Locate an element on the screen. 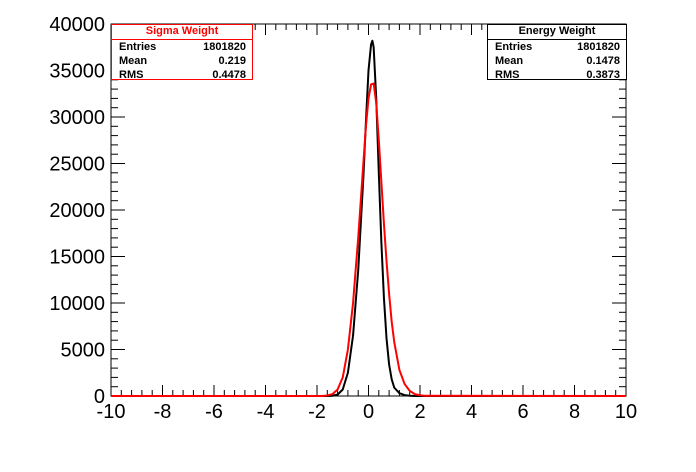 This screenshot has height=472, width=696. energy-mean-value: 0.1478 is located at coordinates (603, 61).